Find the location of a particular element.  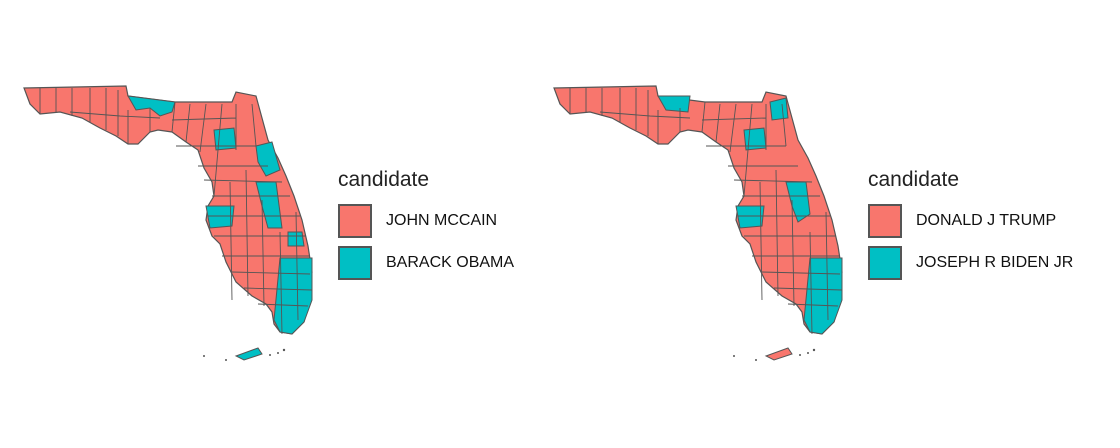

county-red is located at coordinates (778, 354).